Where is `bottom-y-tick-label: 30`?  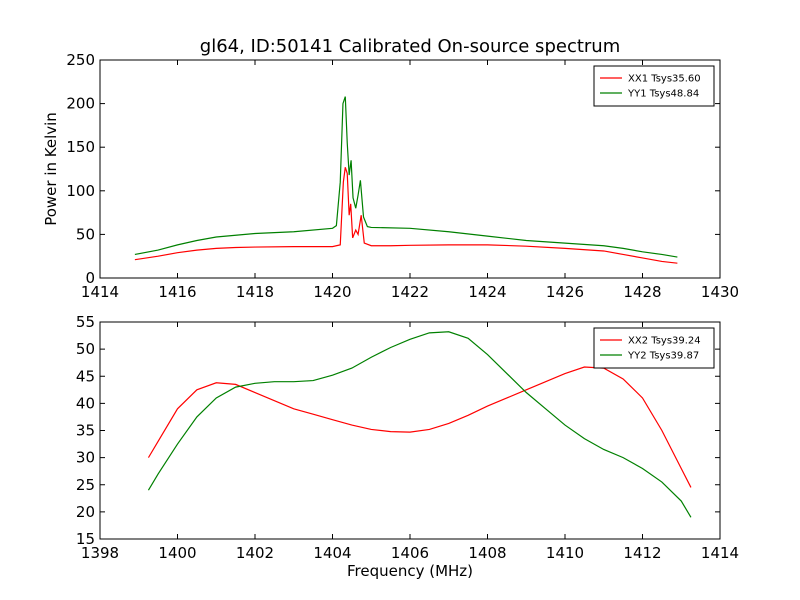
bottom-y-tick-label: 30 is located at coordinates (85, 458).